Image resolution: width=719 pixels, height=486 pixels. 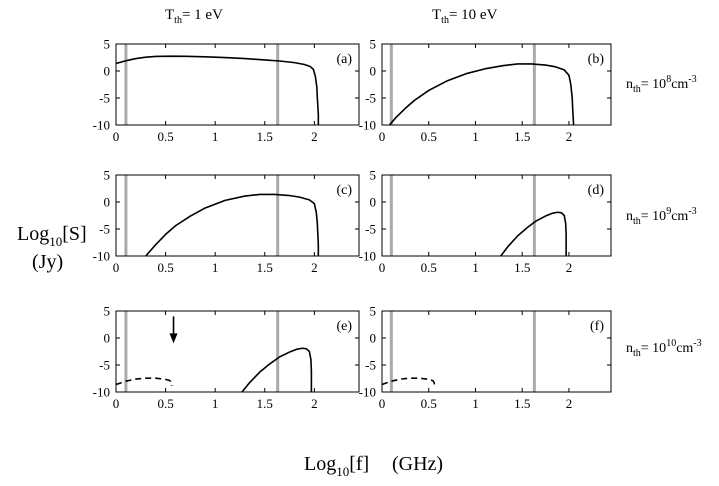 I want to click on annotation-arrow-head, so click(x=173, y=338).